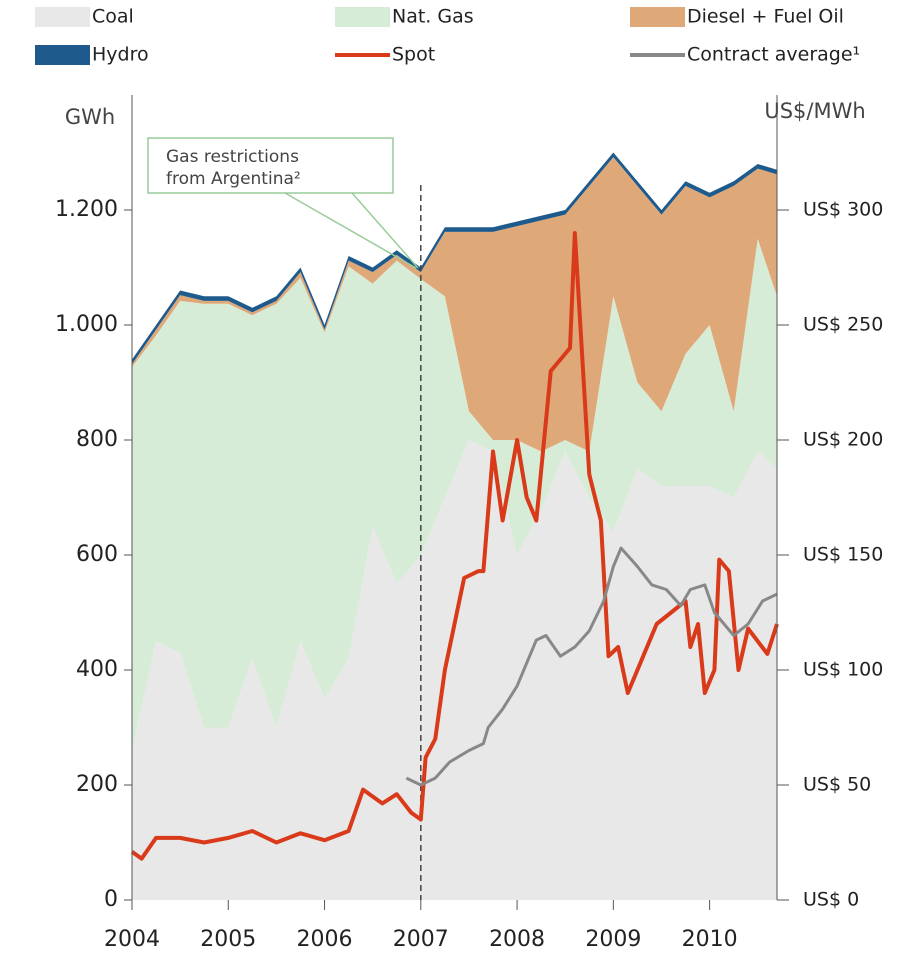  What do you see at coordinates (413, 55) in the screenshot?
I see `legend-label: Spot` at bounding box center [413, 55].